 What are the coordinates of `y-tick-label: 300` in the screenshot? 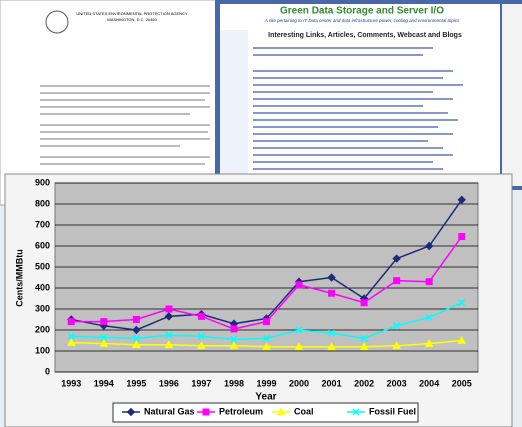 It's located at (42, 308).